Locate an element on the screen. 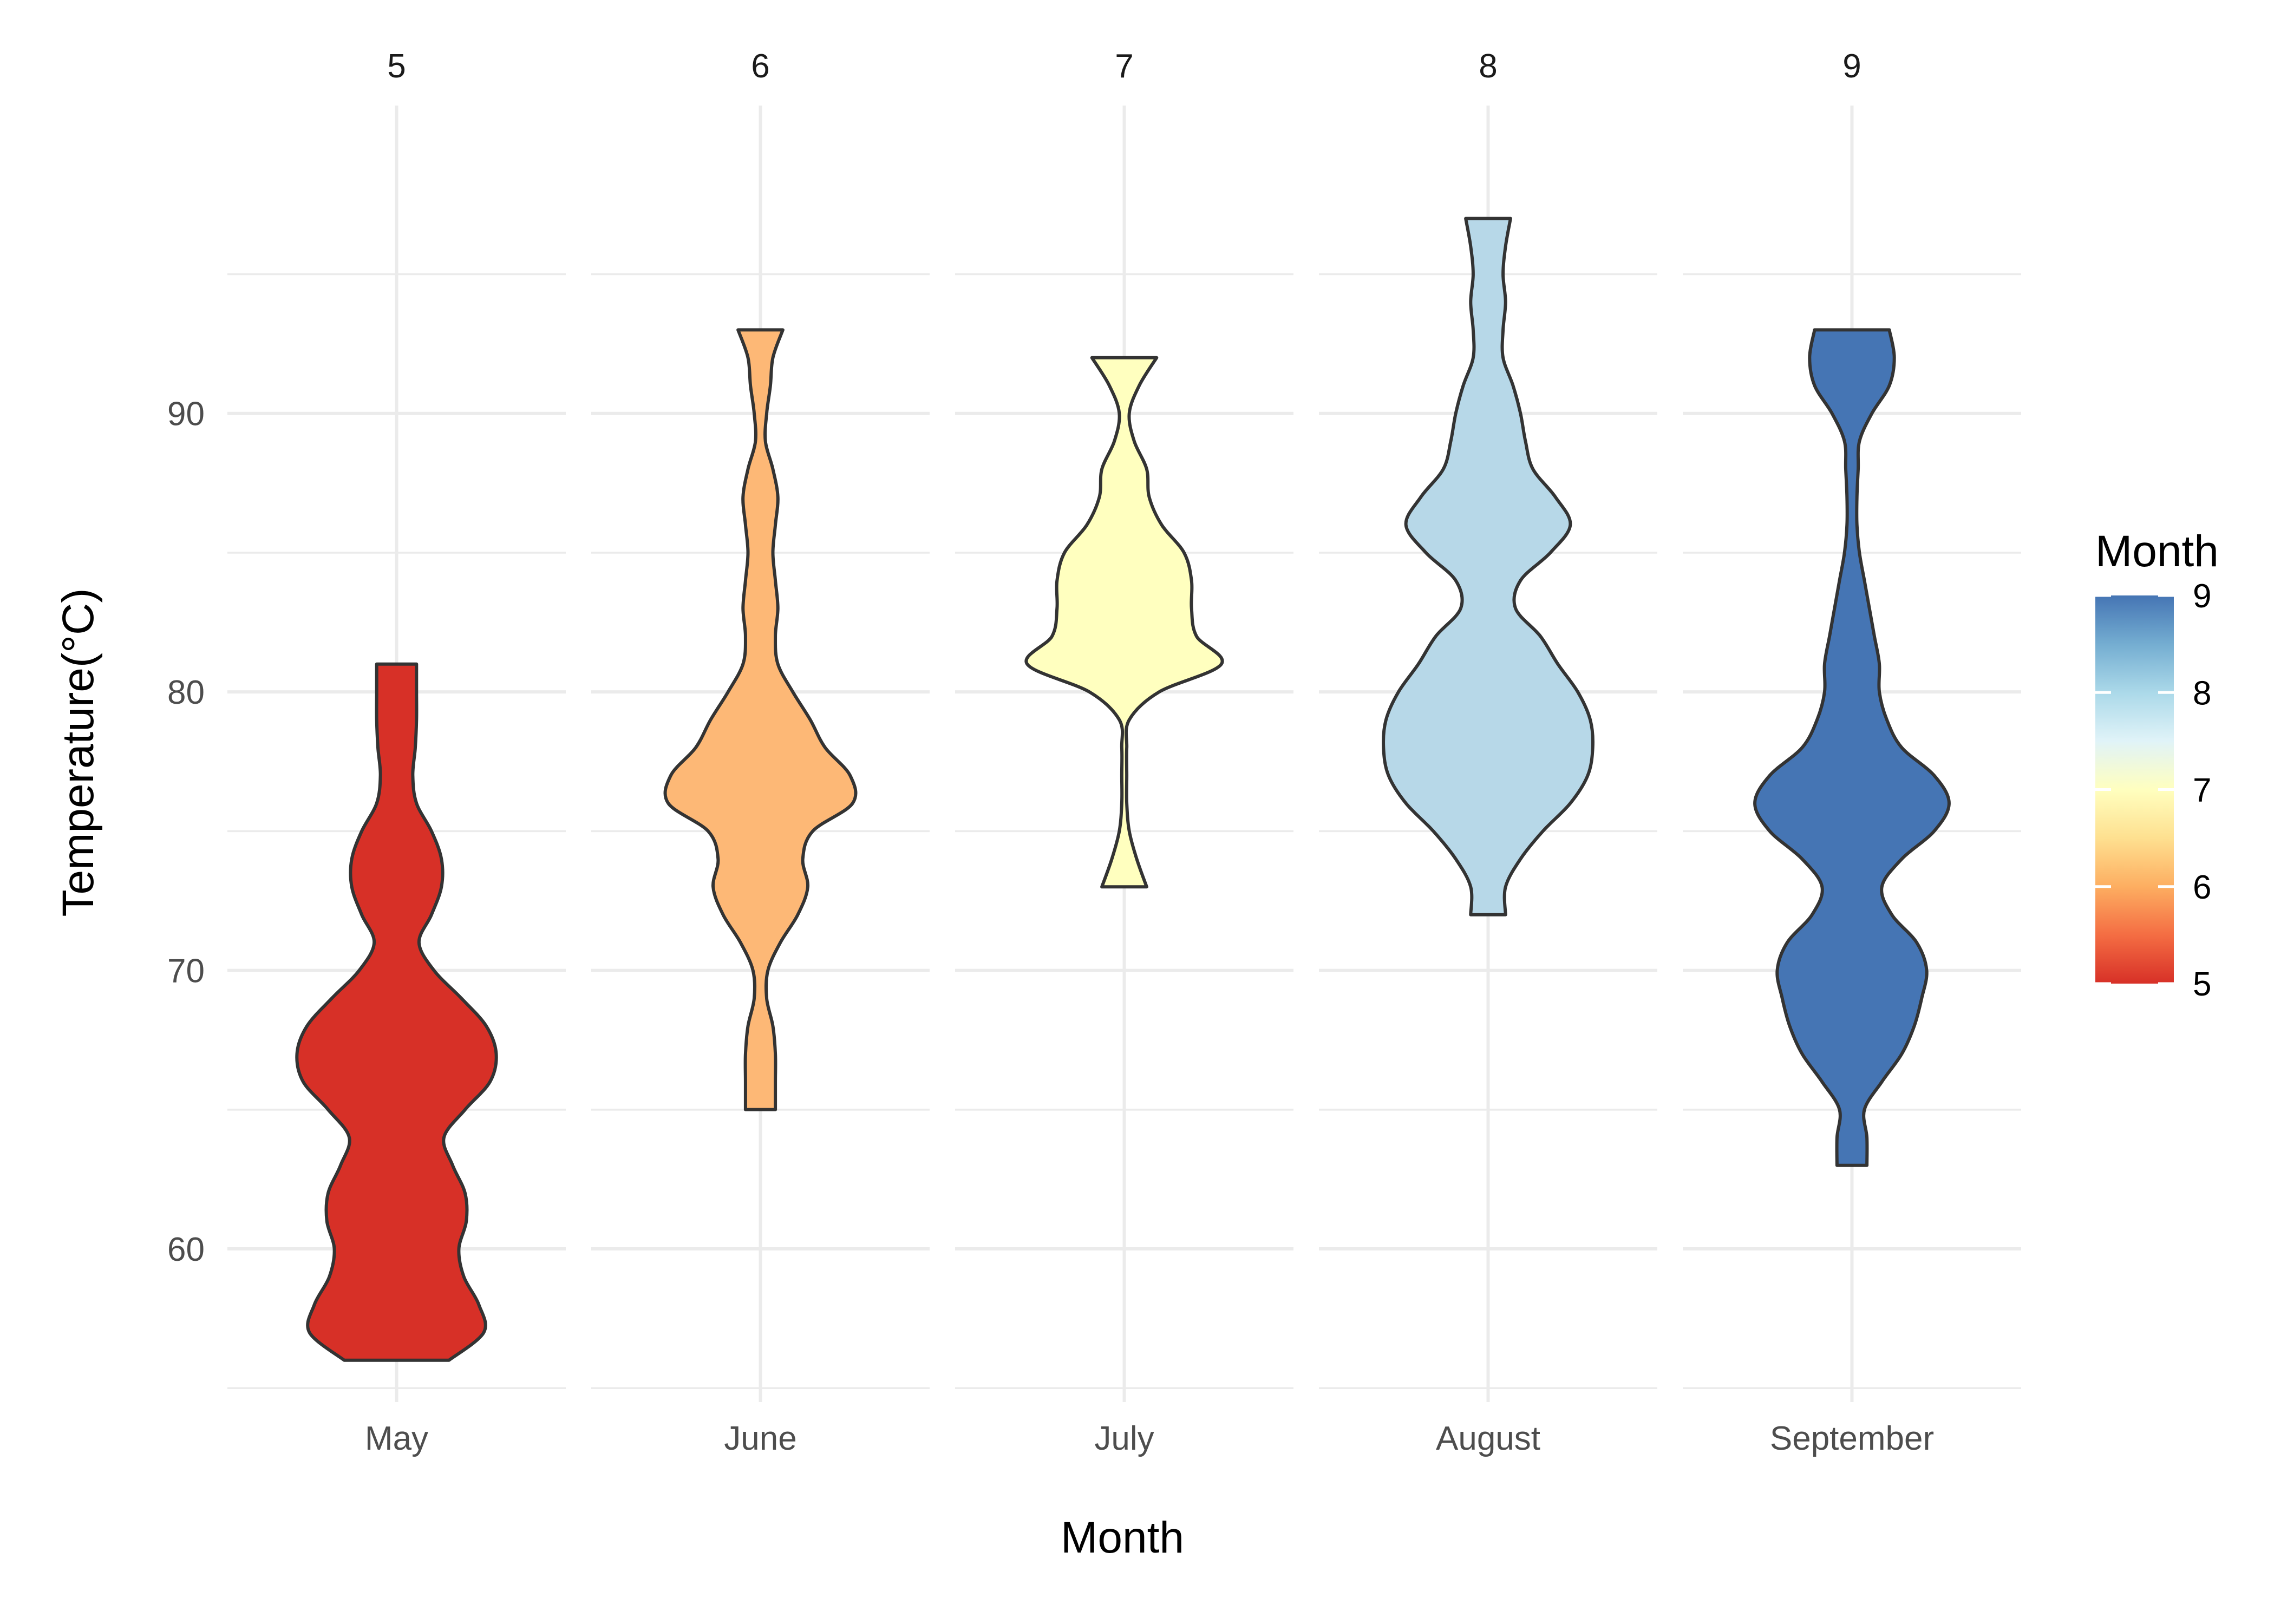 This screenshot has width=2274, height=1624. facet-label: 5 is located at coordinates (397, 66).